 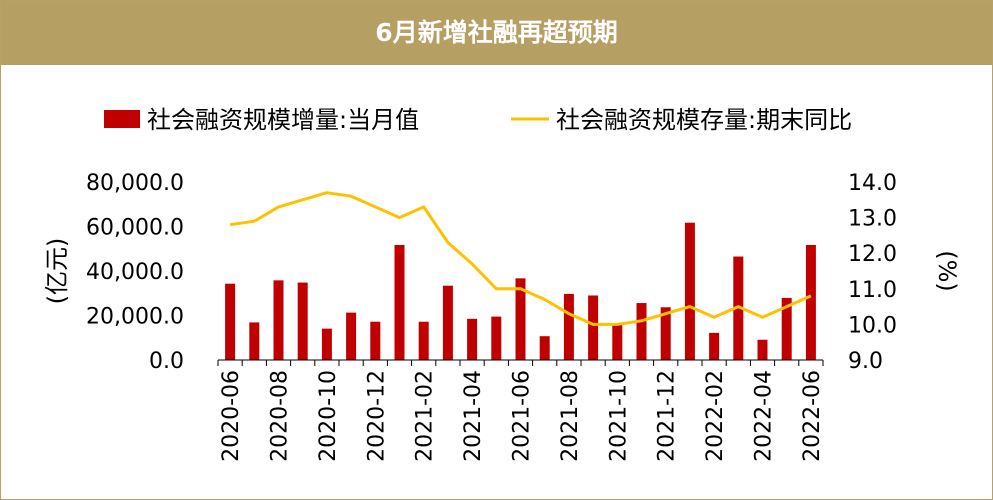 I want to click on chart-title: 6月新增社融再超预期, so click(x=496, y=32).